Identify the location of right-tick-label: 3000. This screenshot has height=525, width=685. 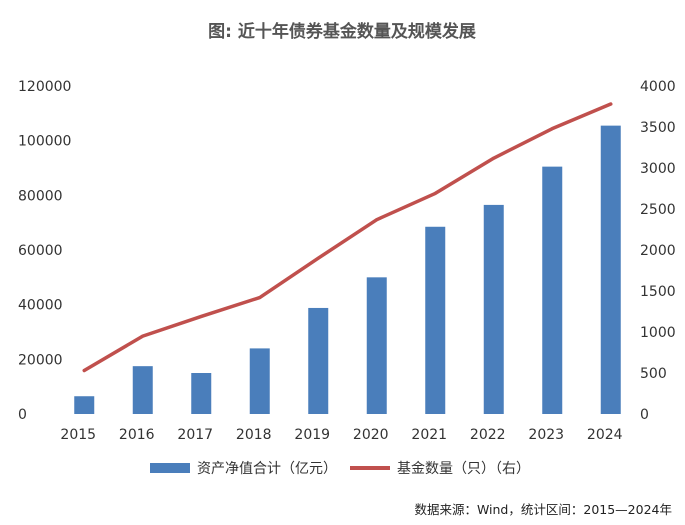
(658, 169).